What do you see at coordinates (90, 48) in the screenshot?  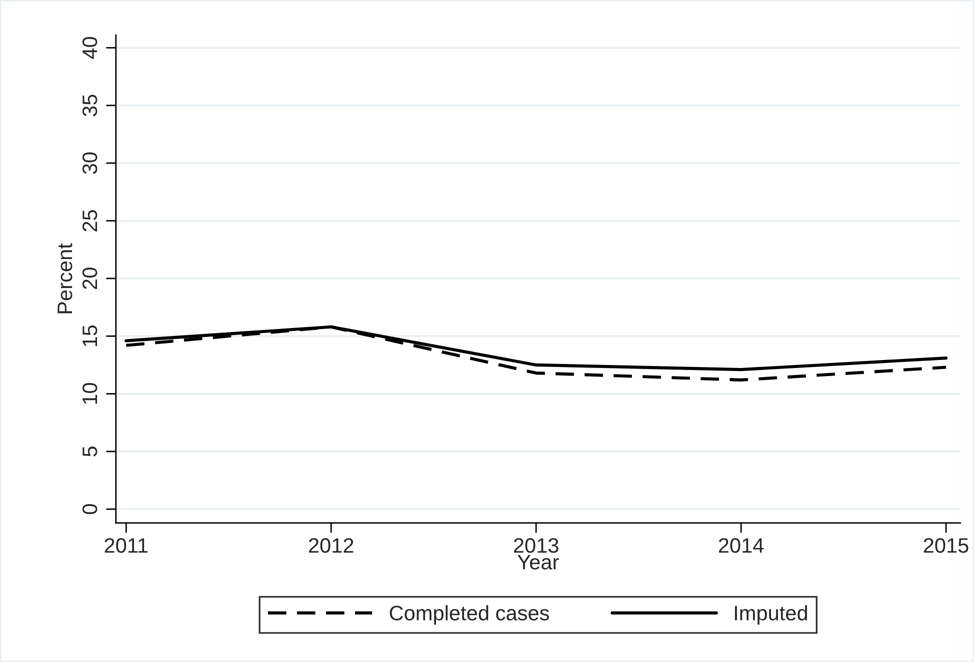 I see `y-tick-label: 40` at bounding box center [90, 48].